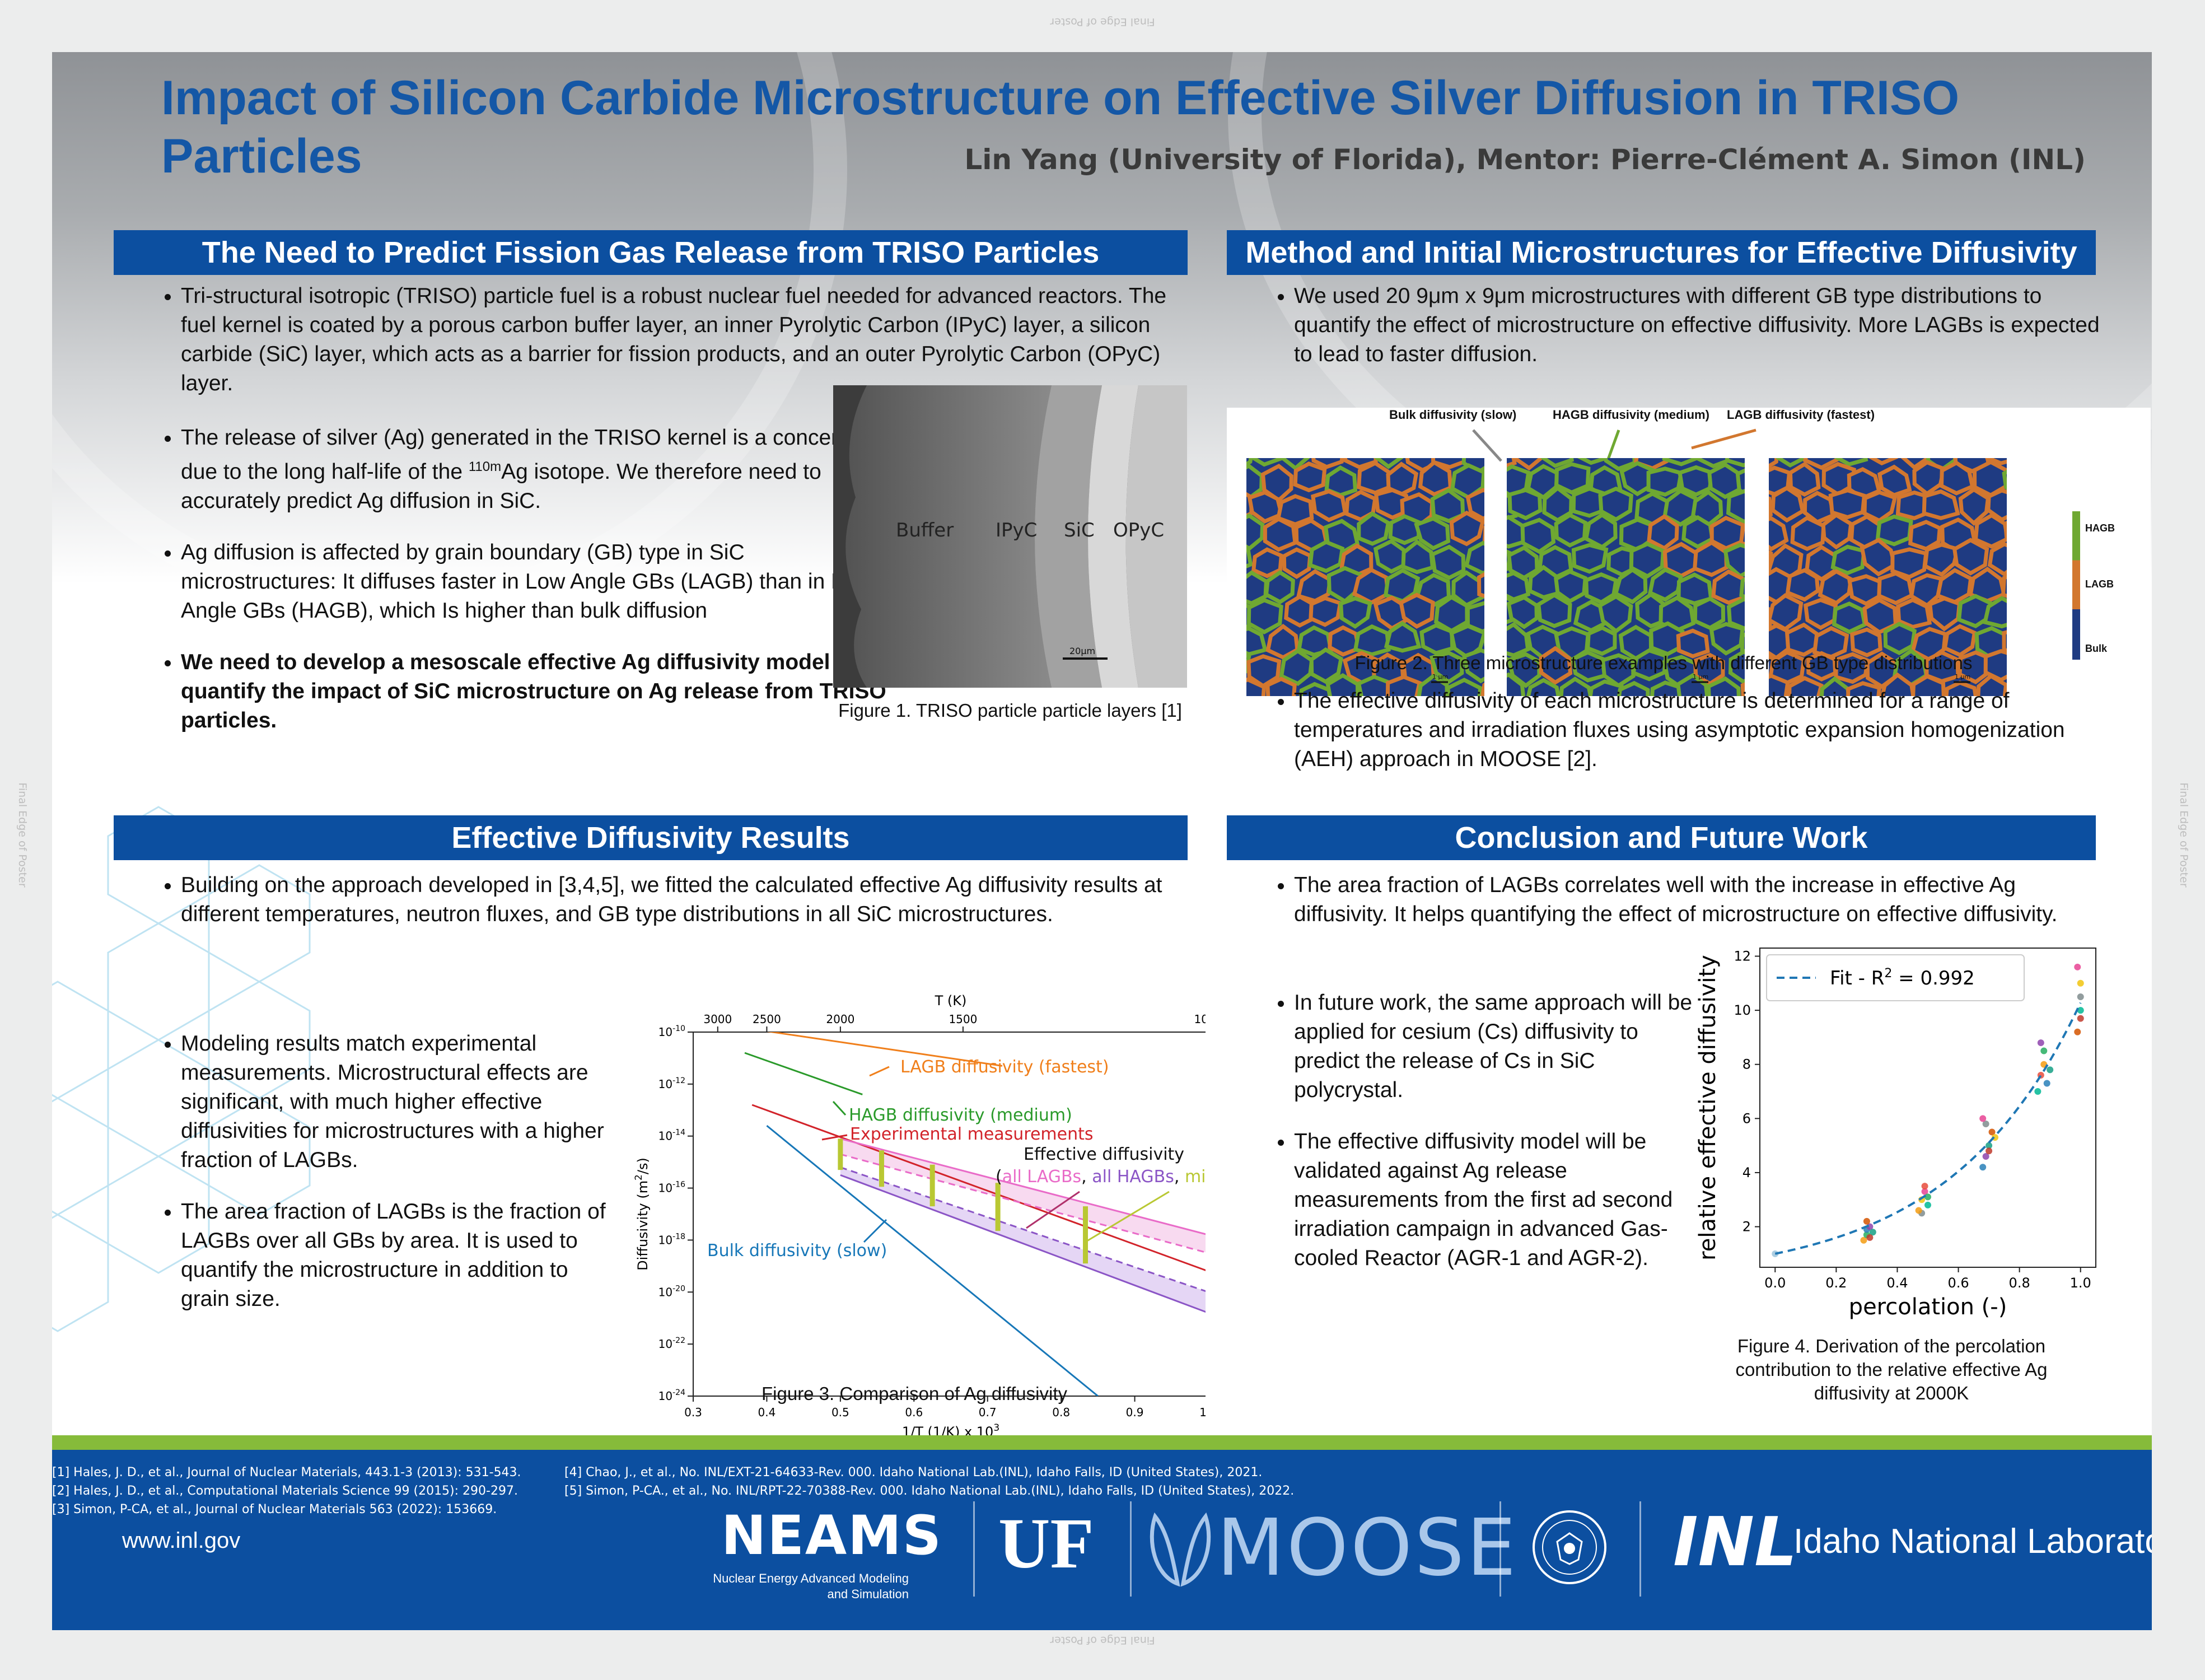 Image resolution: width=2205 pixels, height=1680 pixels. What do you see at coordinates (1626, 577) in the screenshot?
I see `microstructure-2: 1 μm` at bounding box center [1626, 577].